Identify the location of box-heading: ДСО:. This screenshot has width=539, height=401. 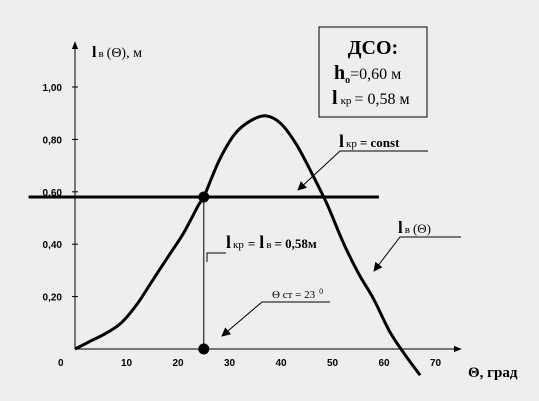
(373, 48).